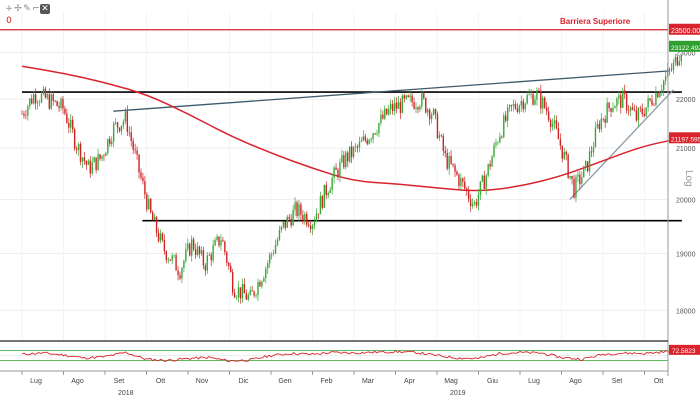 The width and height of the screenshot is (700, 400). Describe the element at coordinates (45, 9) in the screenshot. I see `close-icon: ✕` at that location.